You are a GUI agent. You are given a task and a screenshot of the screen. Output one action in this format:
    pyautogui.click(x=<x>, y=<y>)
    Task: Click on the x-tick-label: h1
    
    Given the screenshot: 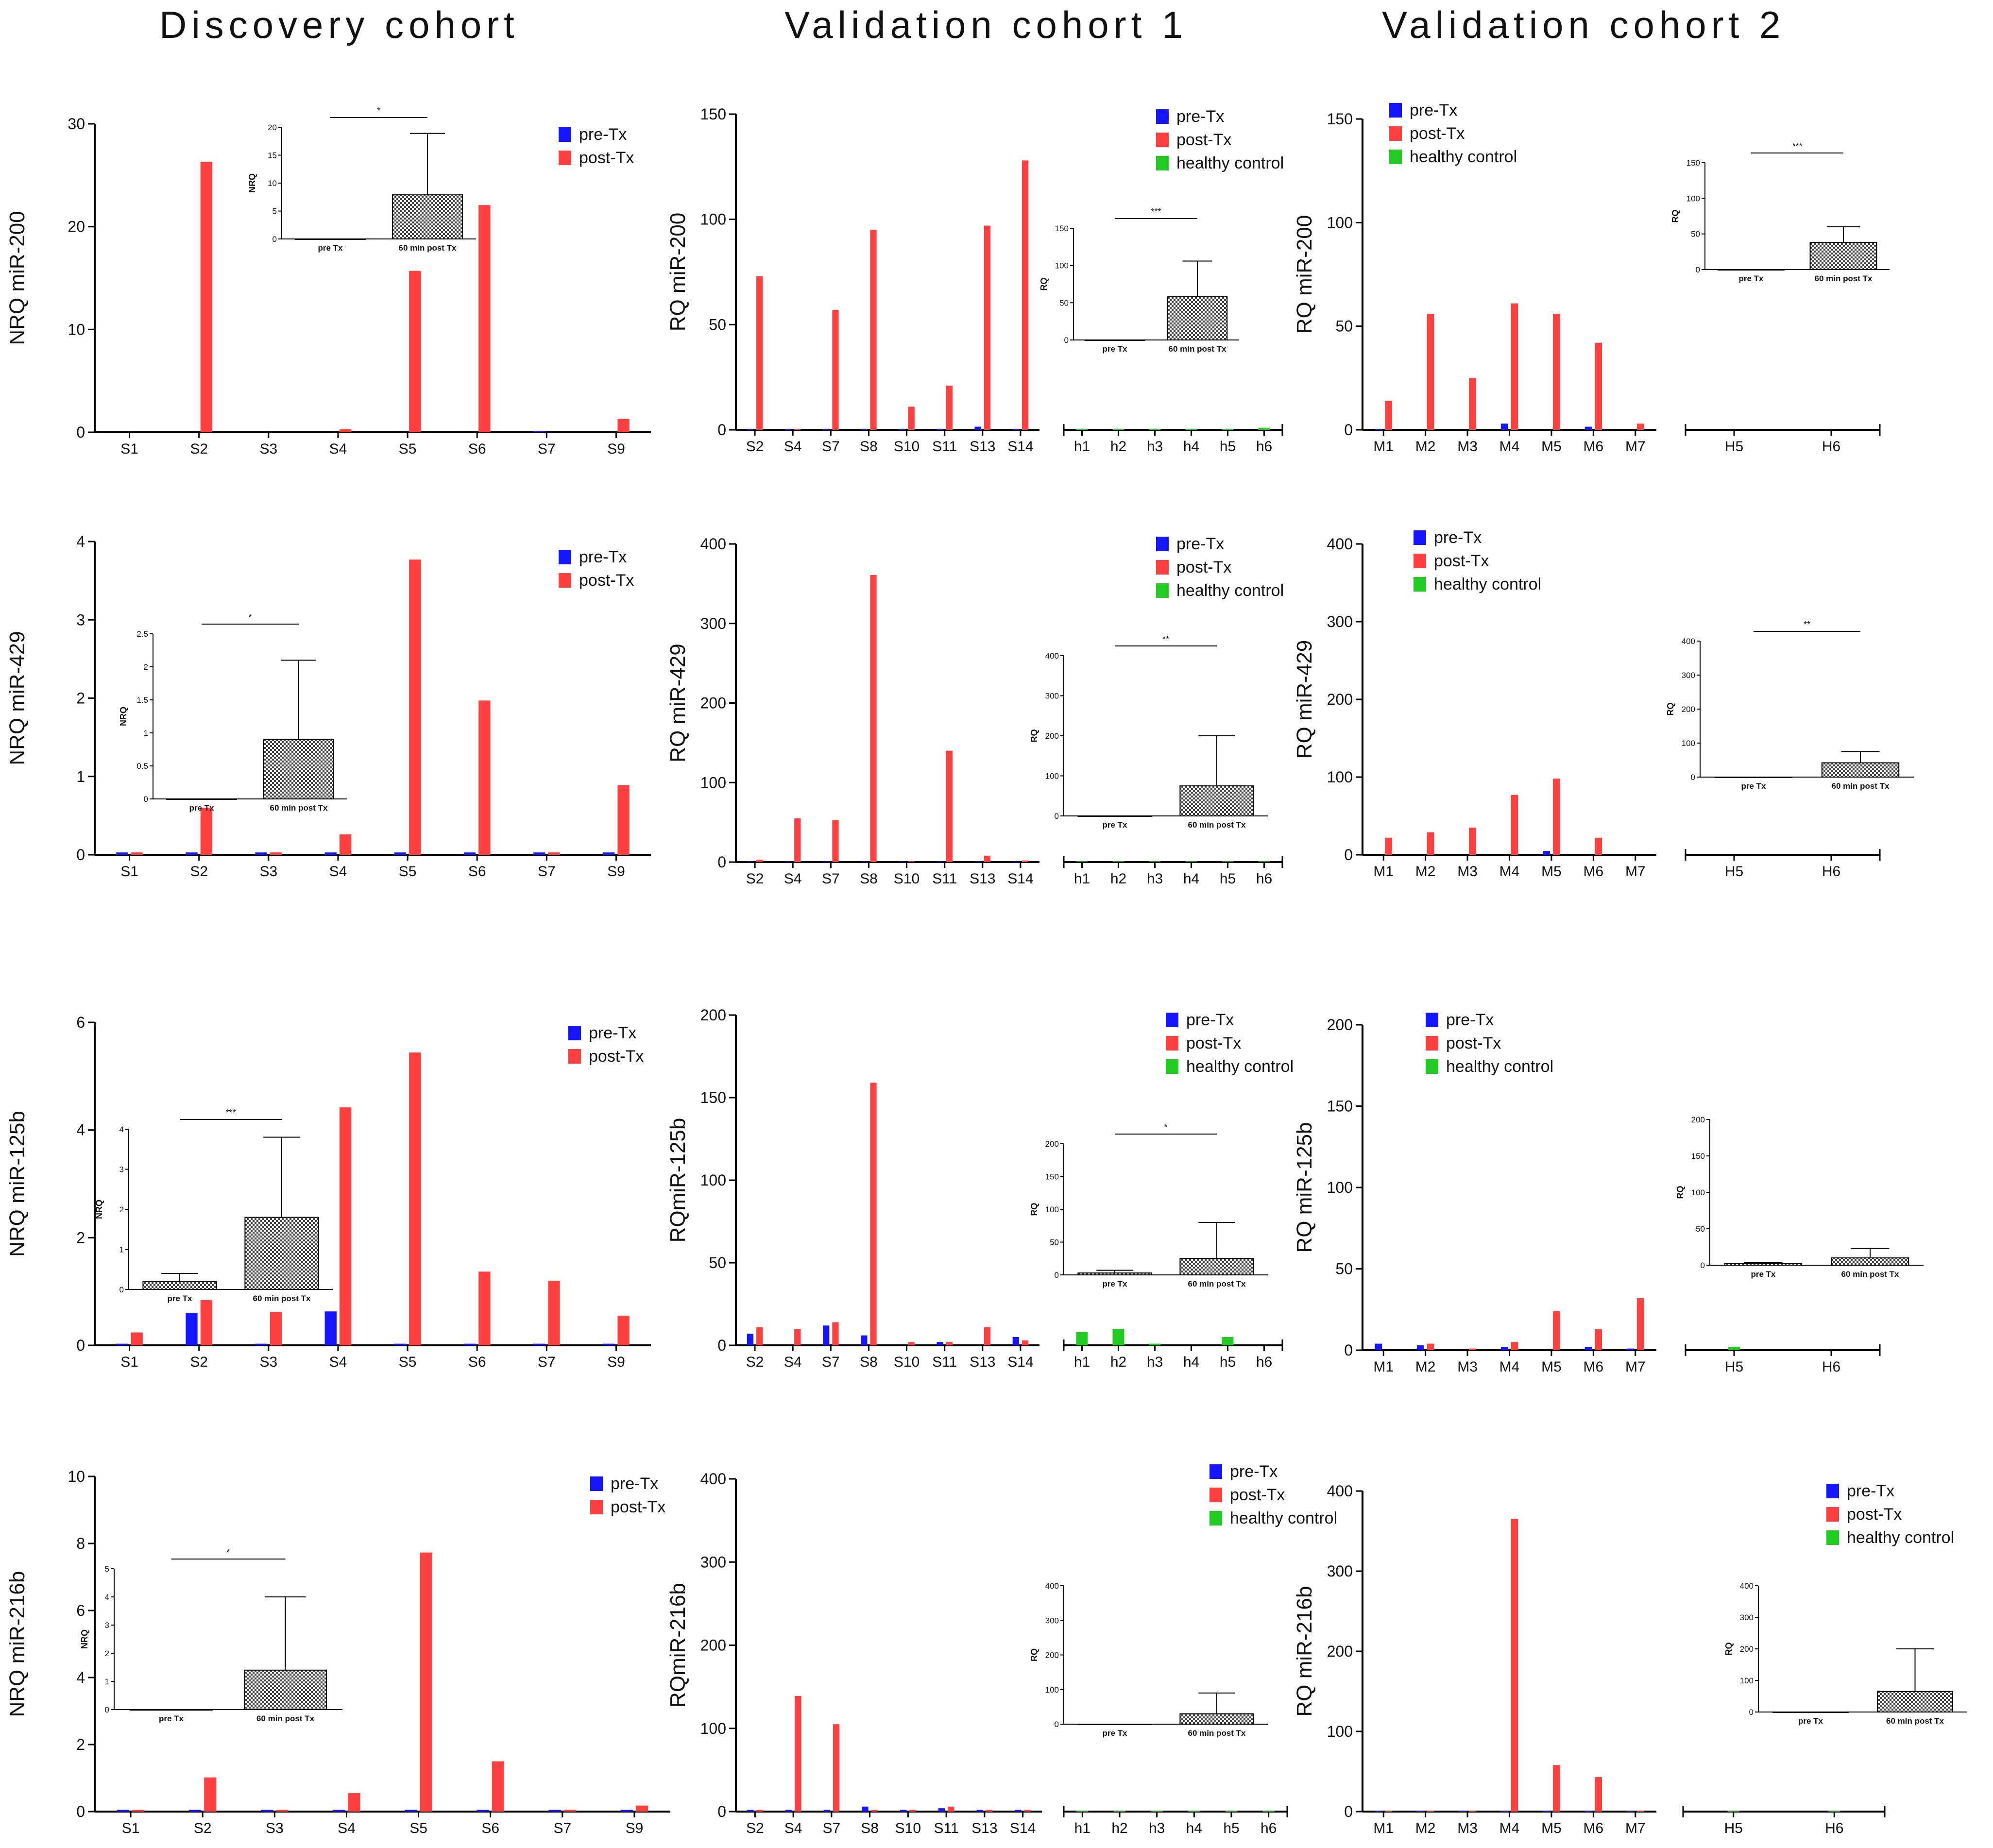 What is the action you would take?
    pyautogui.click(x=1082, y=1828)
    